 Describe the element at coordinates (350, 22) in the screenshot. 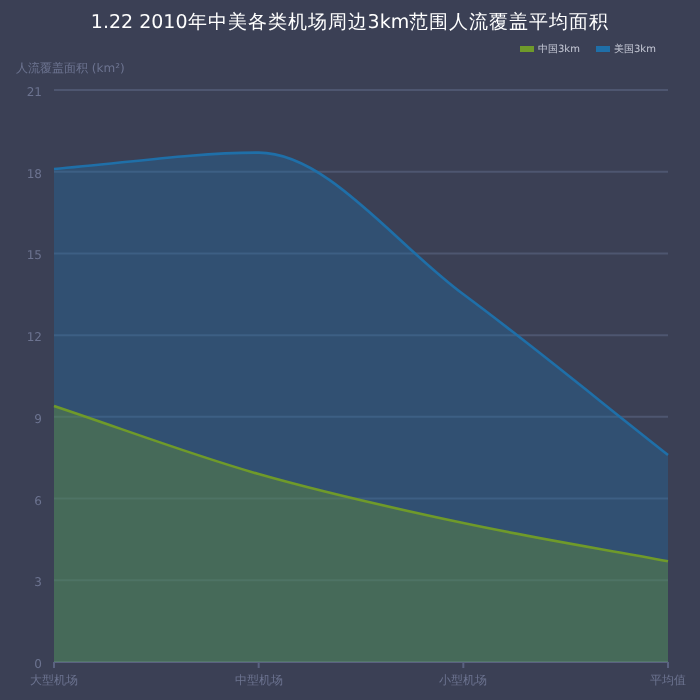

I see `chart-title: 1.22 2010年中美各类机场周边3km范围人流覆盖平均面积` at that location.